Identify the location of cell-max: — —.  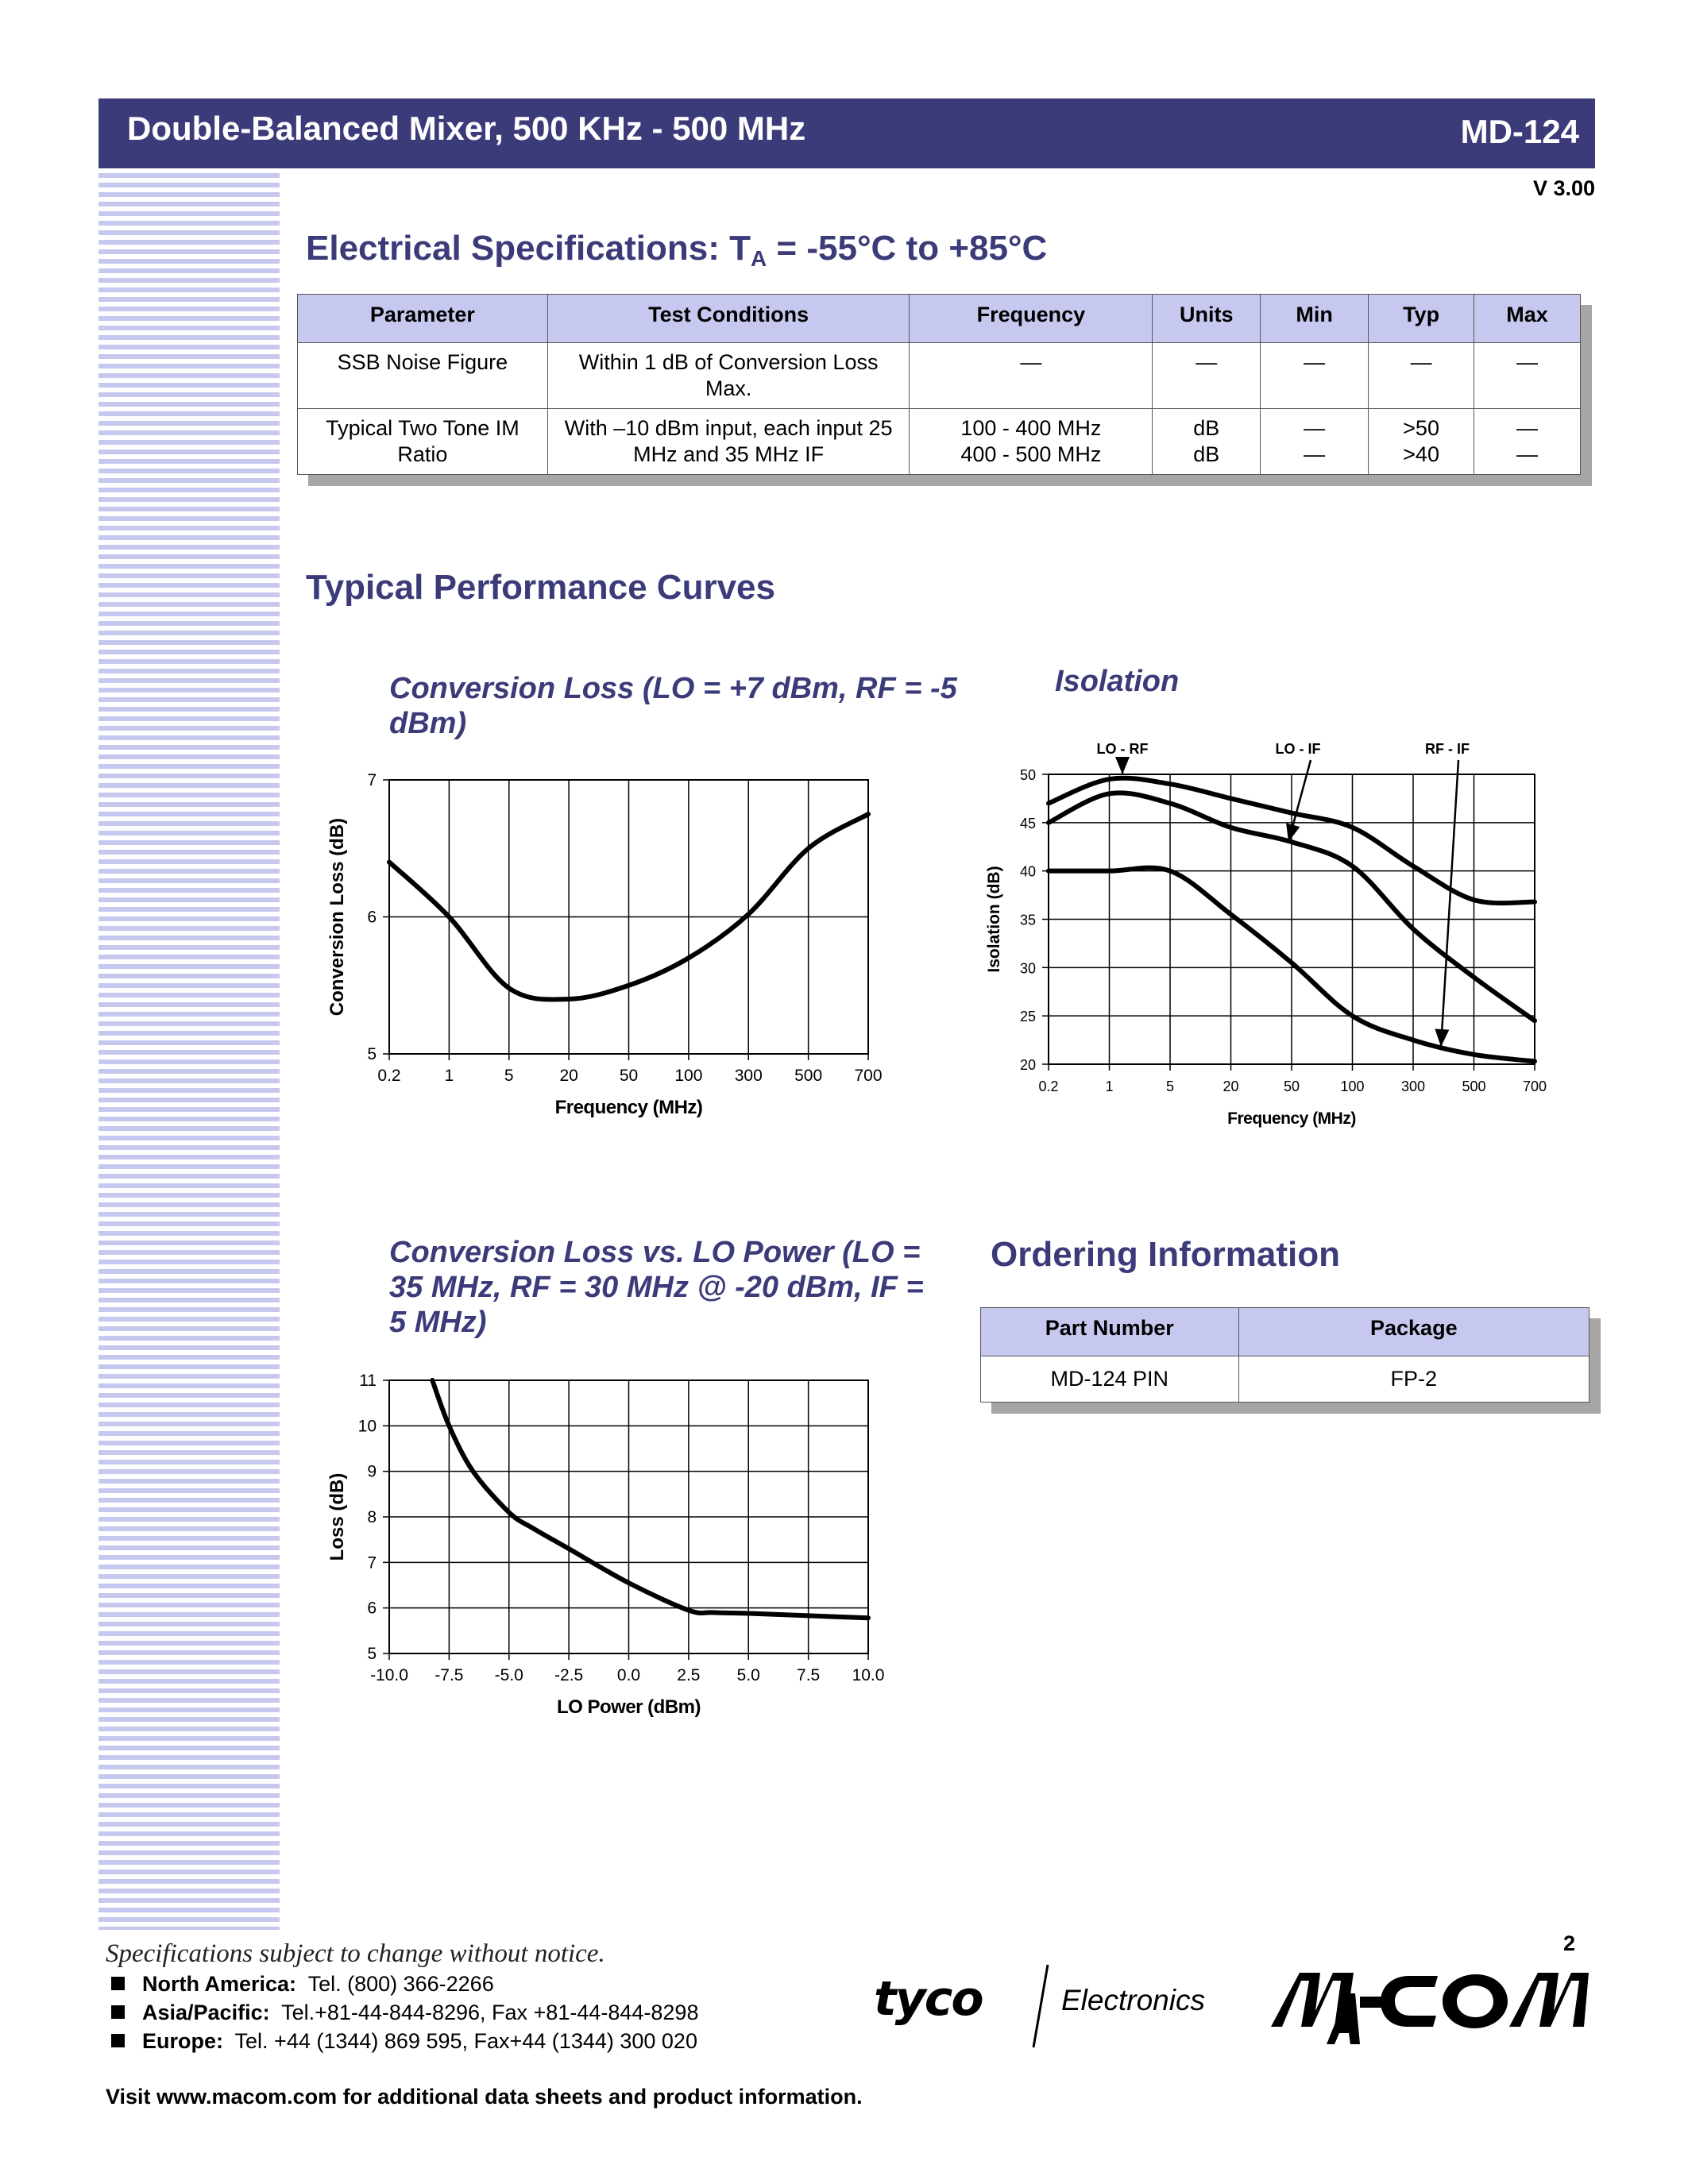
(1527, 441).